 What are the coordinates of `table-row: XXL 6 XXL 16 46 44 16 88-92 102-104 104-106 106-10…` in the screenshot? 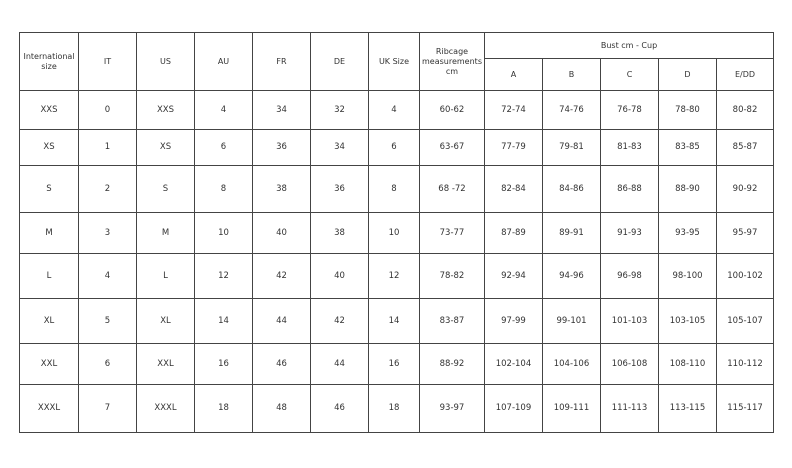 It's located at (397, 364).